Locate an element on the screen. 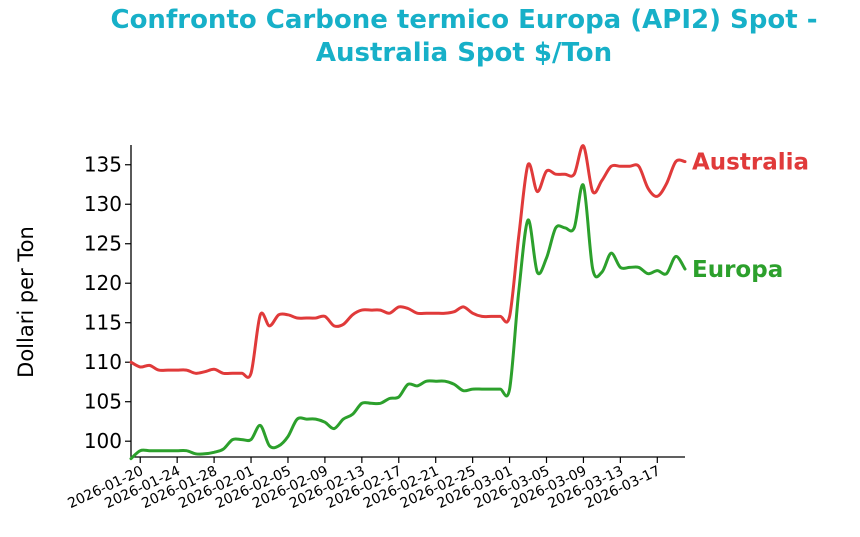 Image resolution: width=860 pixels, height=537 pixels. y-tick-label: 130 is located at coordinates (103, 204).